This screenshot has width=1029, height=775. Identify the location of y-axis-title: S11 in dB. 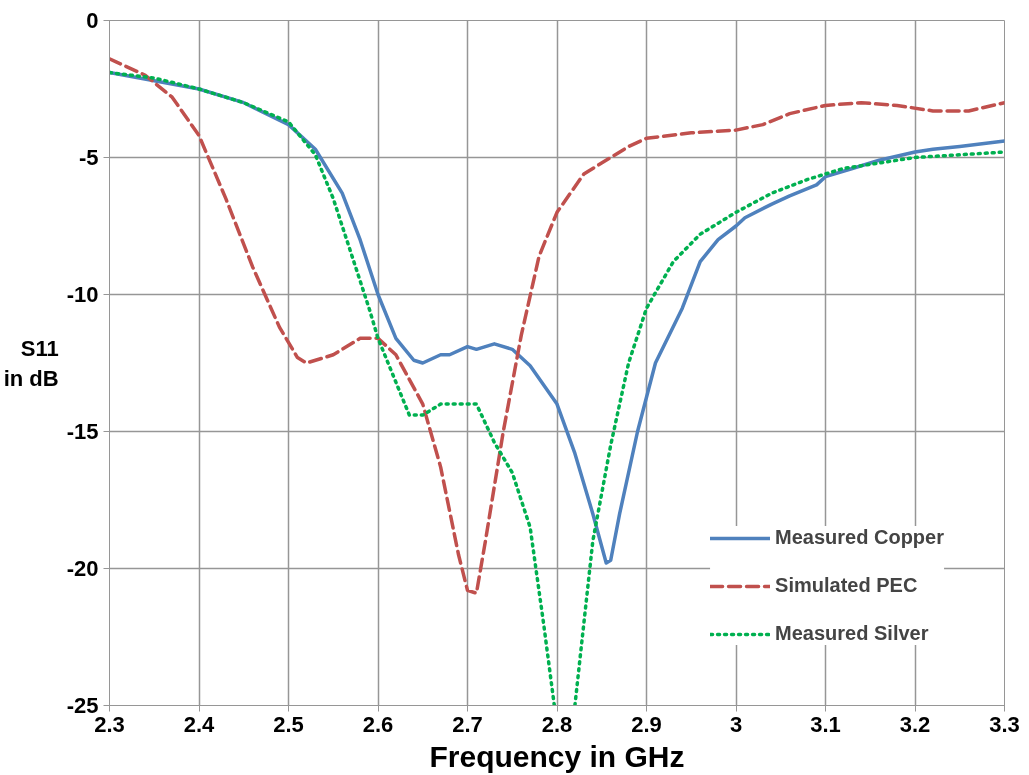
(31, 363).